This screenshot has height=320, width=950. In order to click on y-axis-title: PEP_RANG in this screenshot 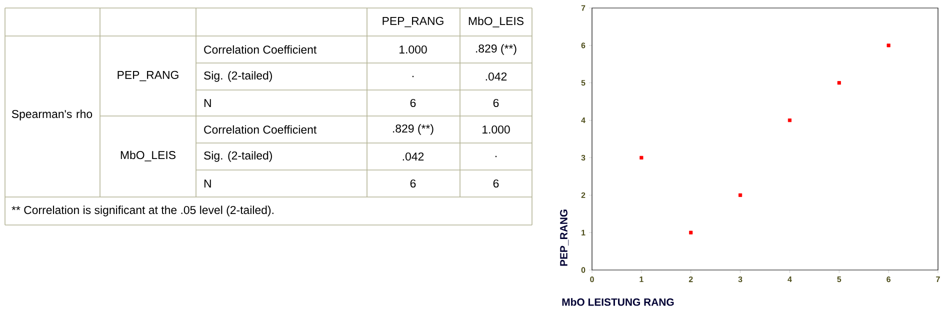, I will do `click(564, 238)`.